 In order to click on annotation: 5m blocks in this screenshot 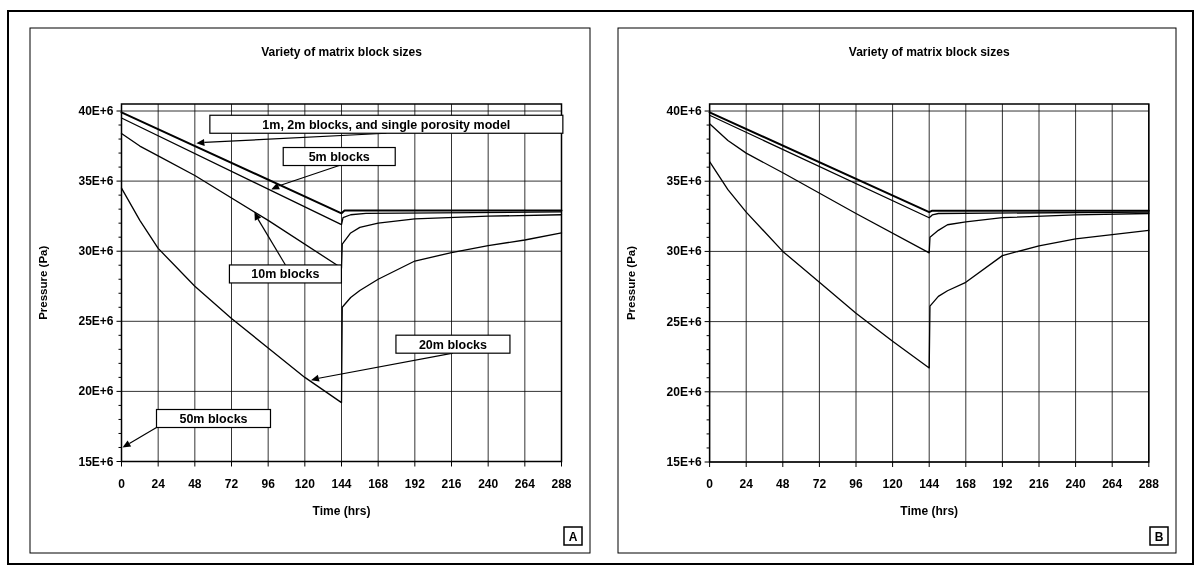, I will do `click(339, 157)`.